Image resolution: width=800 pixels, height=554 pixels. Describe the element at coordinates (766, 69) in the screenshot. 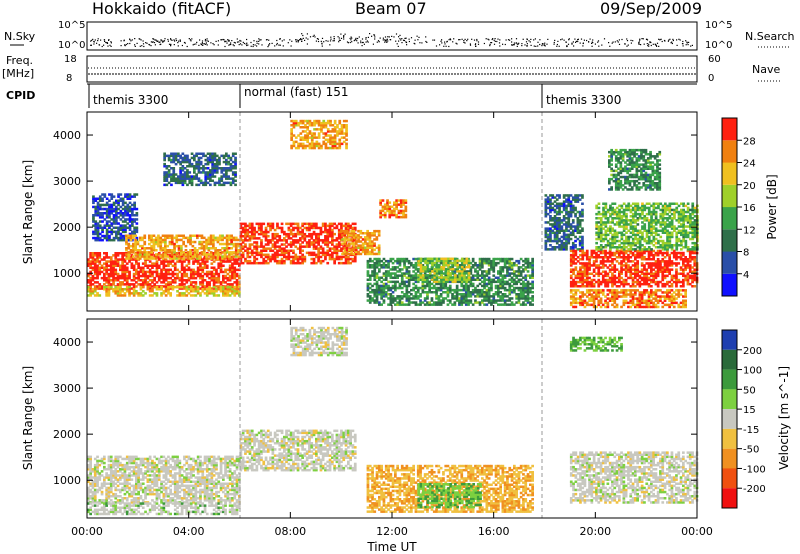

I see `nave-label: Nave` at that location.